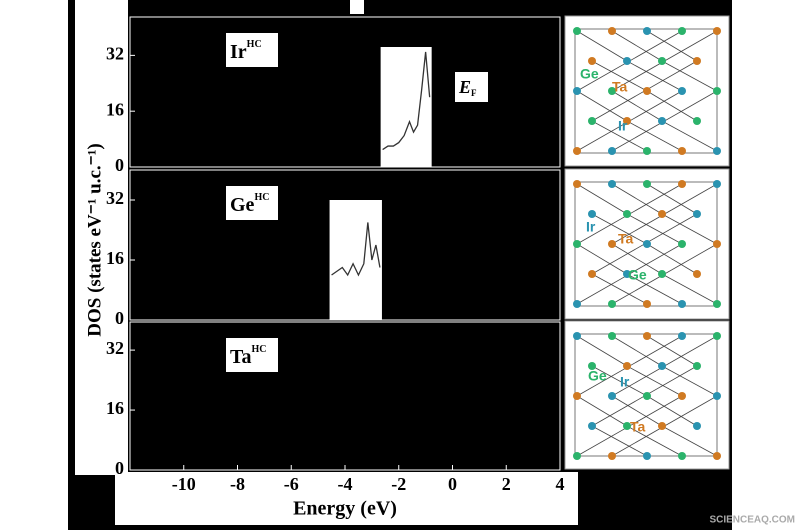  What do you see at coordinates (291, 484) in the screenshot?
I see `x-tick-label: -6` at bounding box center [291, 484].